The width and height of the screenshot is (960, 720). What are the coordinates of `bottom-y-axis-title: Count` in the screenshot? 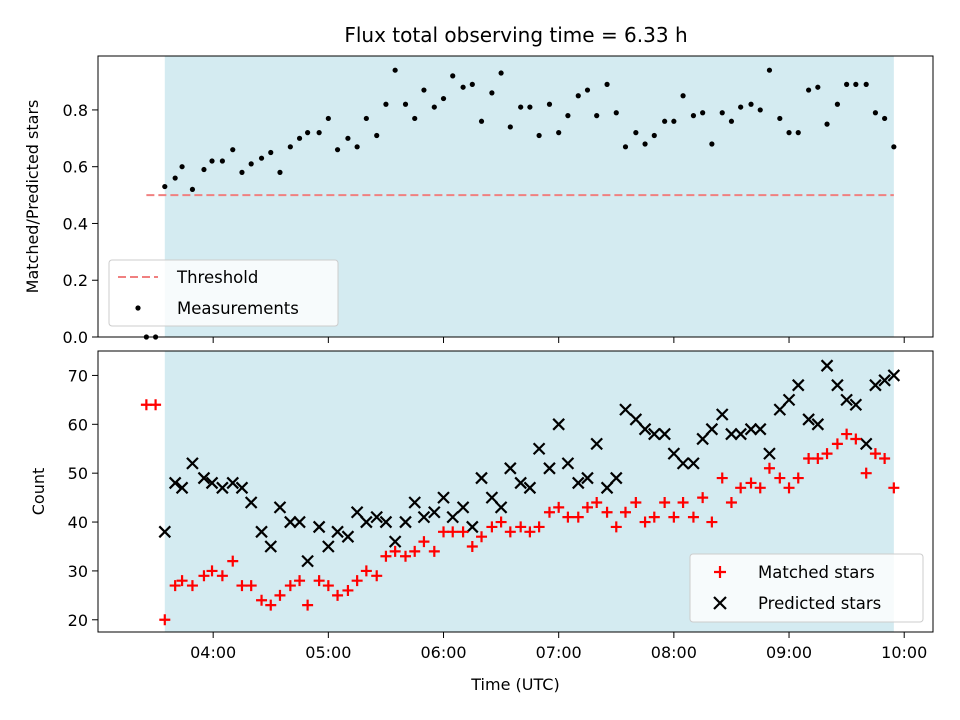 It's located at (38, 492).